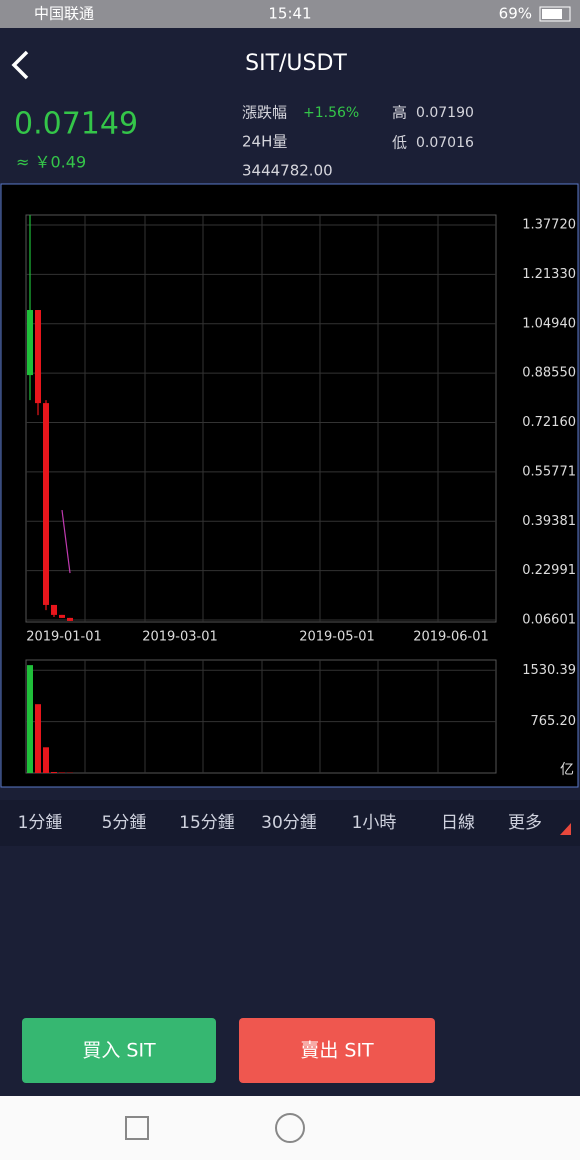 The image size is (580, 1160). What do you see at coordinates (451, 637) in the screenshot?
I see `x-tick-label: 2019-06-01` at bounding box center [451, 637].